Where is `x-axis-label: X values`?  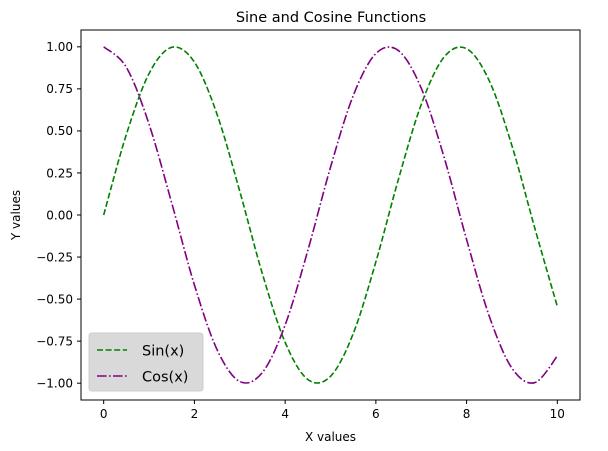 x-axis-label: X values is located at coordinates (330, 437).